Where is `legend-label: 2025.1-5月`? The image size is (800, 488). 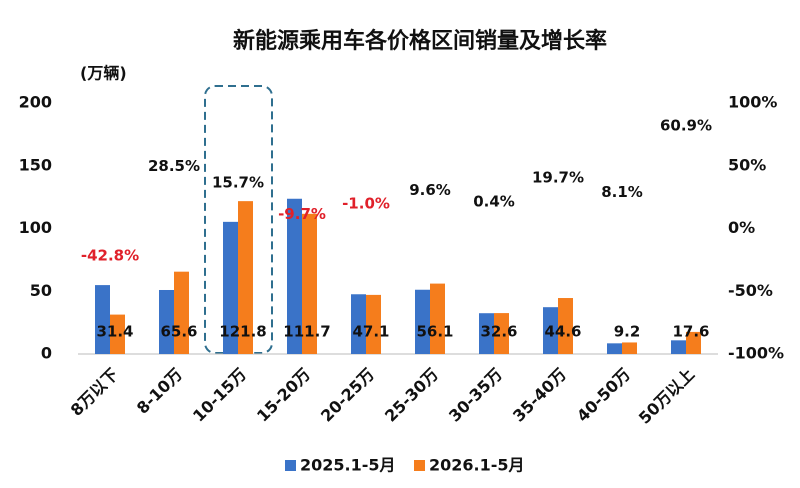 legend-label: 2025.1-5月 is located at coordinates (348, 465).